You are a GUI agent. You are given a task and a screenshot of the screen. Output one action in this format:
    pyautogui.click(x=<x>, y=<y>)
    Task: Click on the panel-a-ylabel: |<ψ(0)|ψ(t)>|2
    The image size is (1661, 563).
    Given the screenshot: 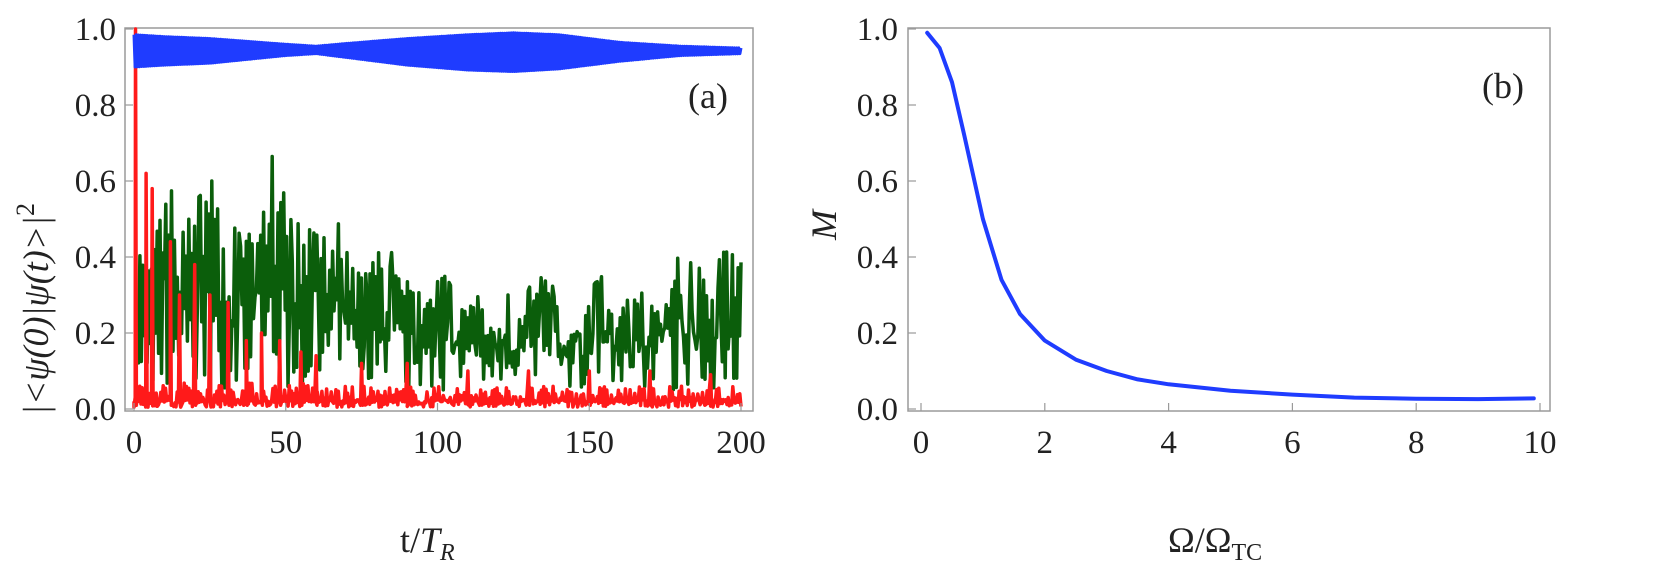 What is the action you would take?
    pyautogui.click(x=33, y=309)
    